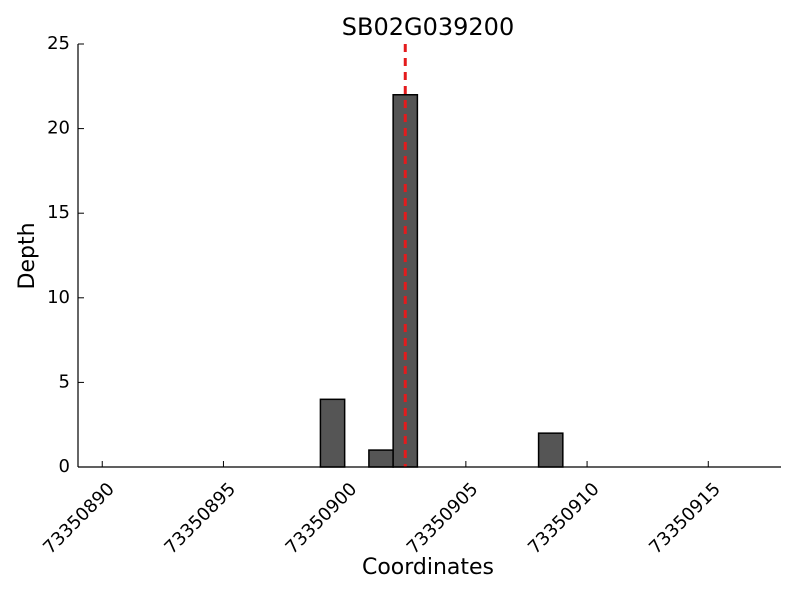  Describe the element at coordinates (64, 381) in the screenshot. I see `y-tick-label: 5` at that location.